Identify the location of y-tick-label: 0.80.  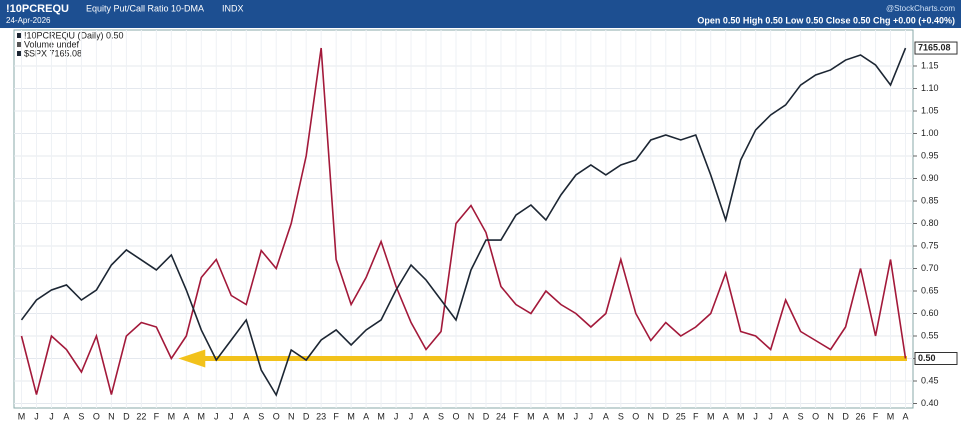
(930, 223).